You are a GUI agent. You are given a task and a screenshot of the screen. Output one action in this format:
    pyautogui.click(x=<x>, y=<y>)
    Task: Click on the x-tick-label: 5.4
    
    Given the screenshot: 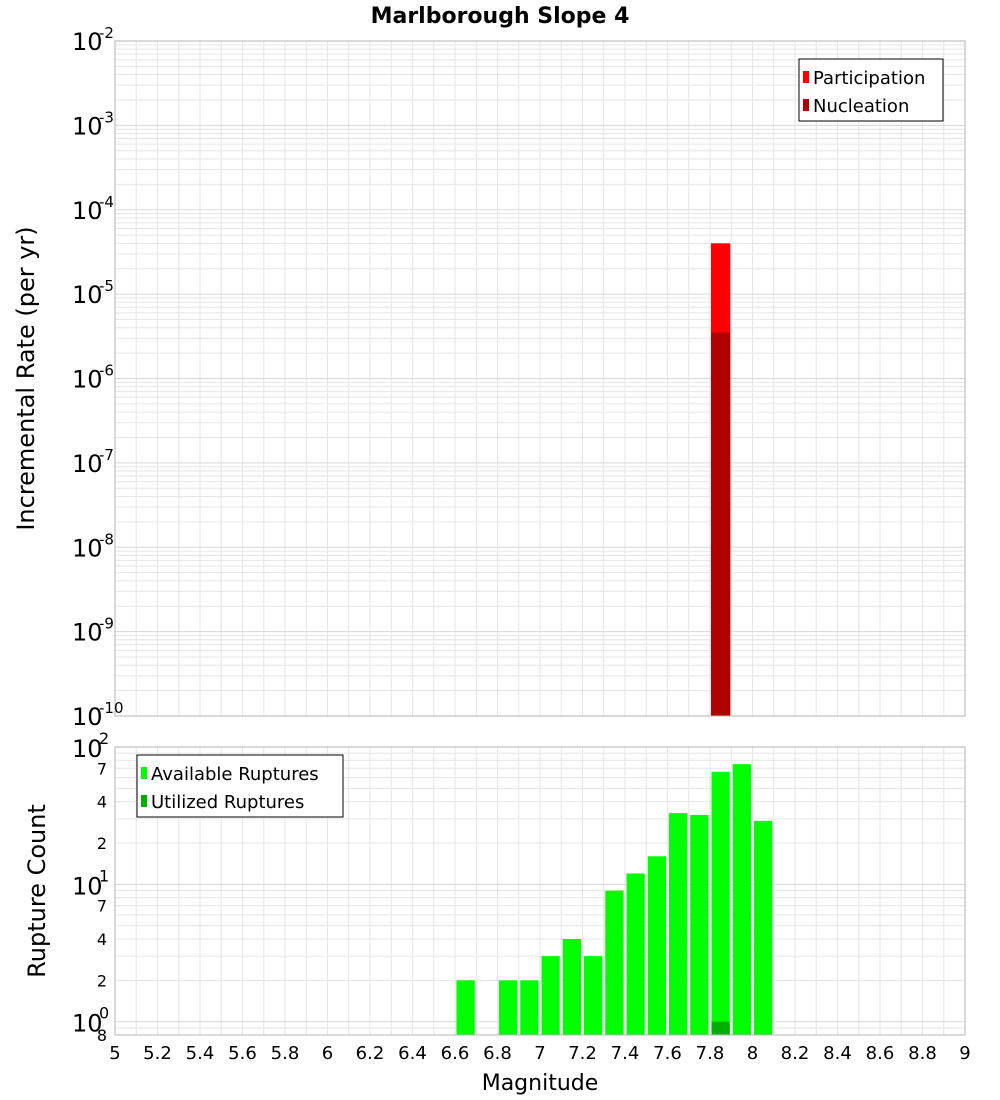 What is the action you would take?
    pyautogui.click(x=200, y=1053)
    